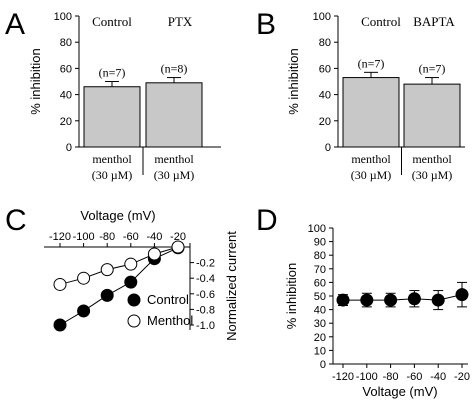 The width and height of the screenshot is (474, 402). Describe the element at coordinates (205, 264) in the screenshot. I see `y-tick-label: -0.2` at that location.